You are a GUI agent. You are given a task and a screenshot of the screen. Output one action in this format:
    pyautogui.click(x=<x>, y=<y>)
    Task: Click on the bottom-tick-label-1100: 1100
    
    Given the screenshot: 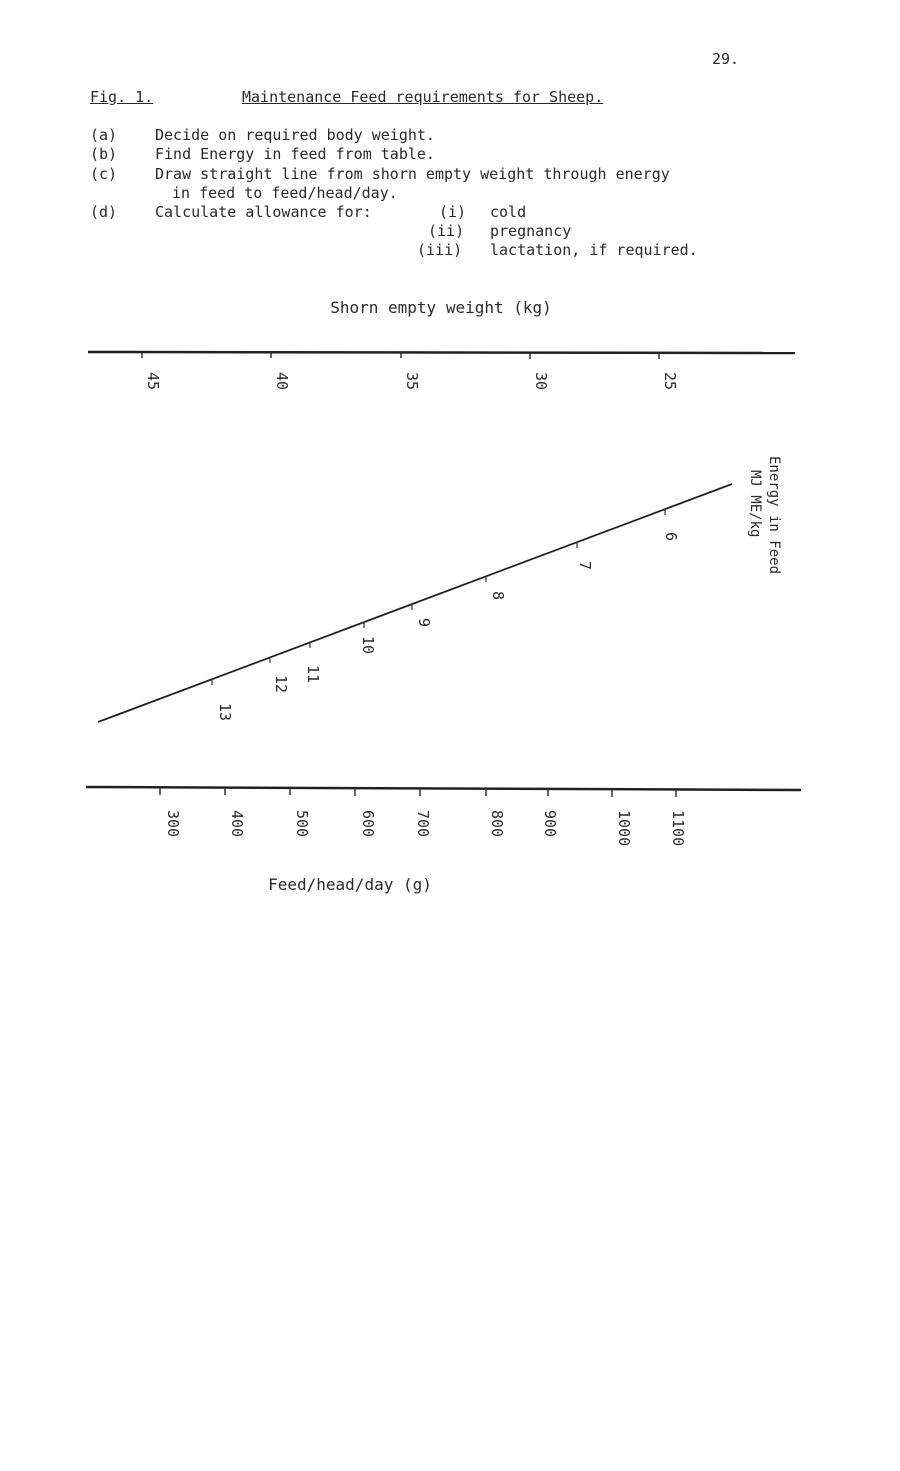 What is the action you would take?
    pyautogui.click(x=678, y=828)
    